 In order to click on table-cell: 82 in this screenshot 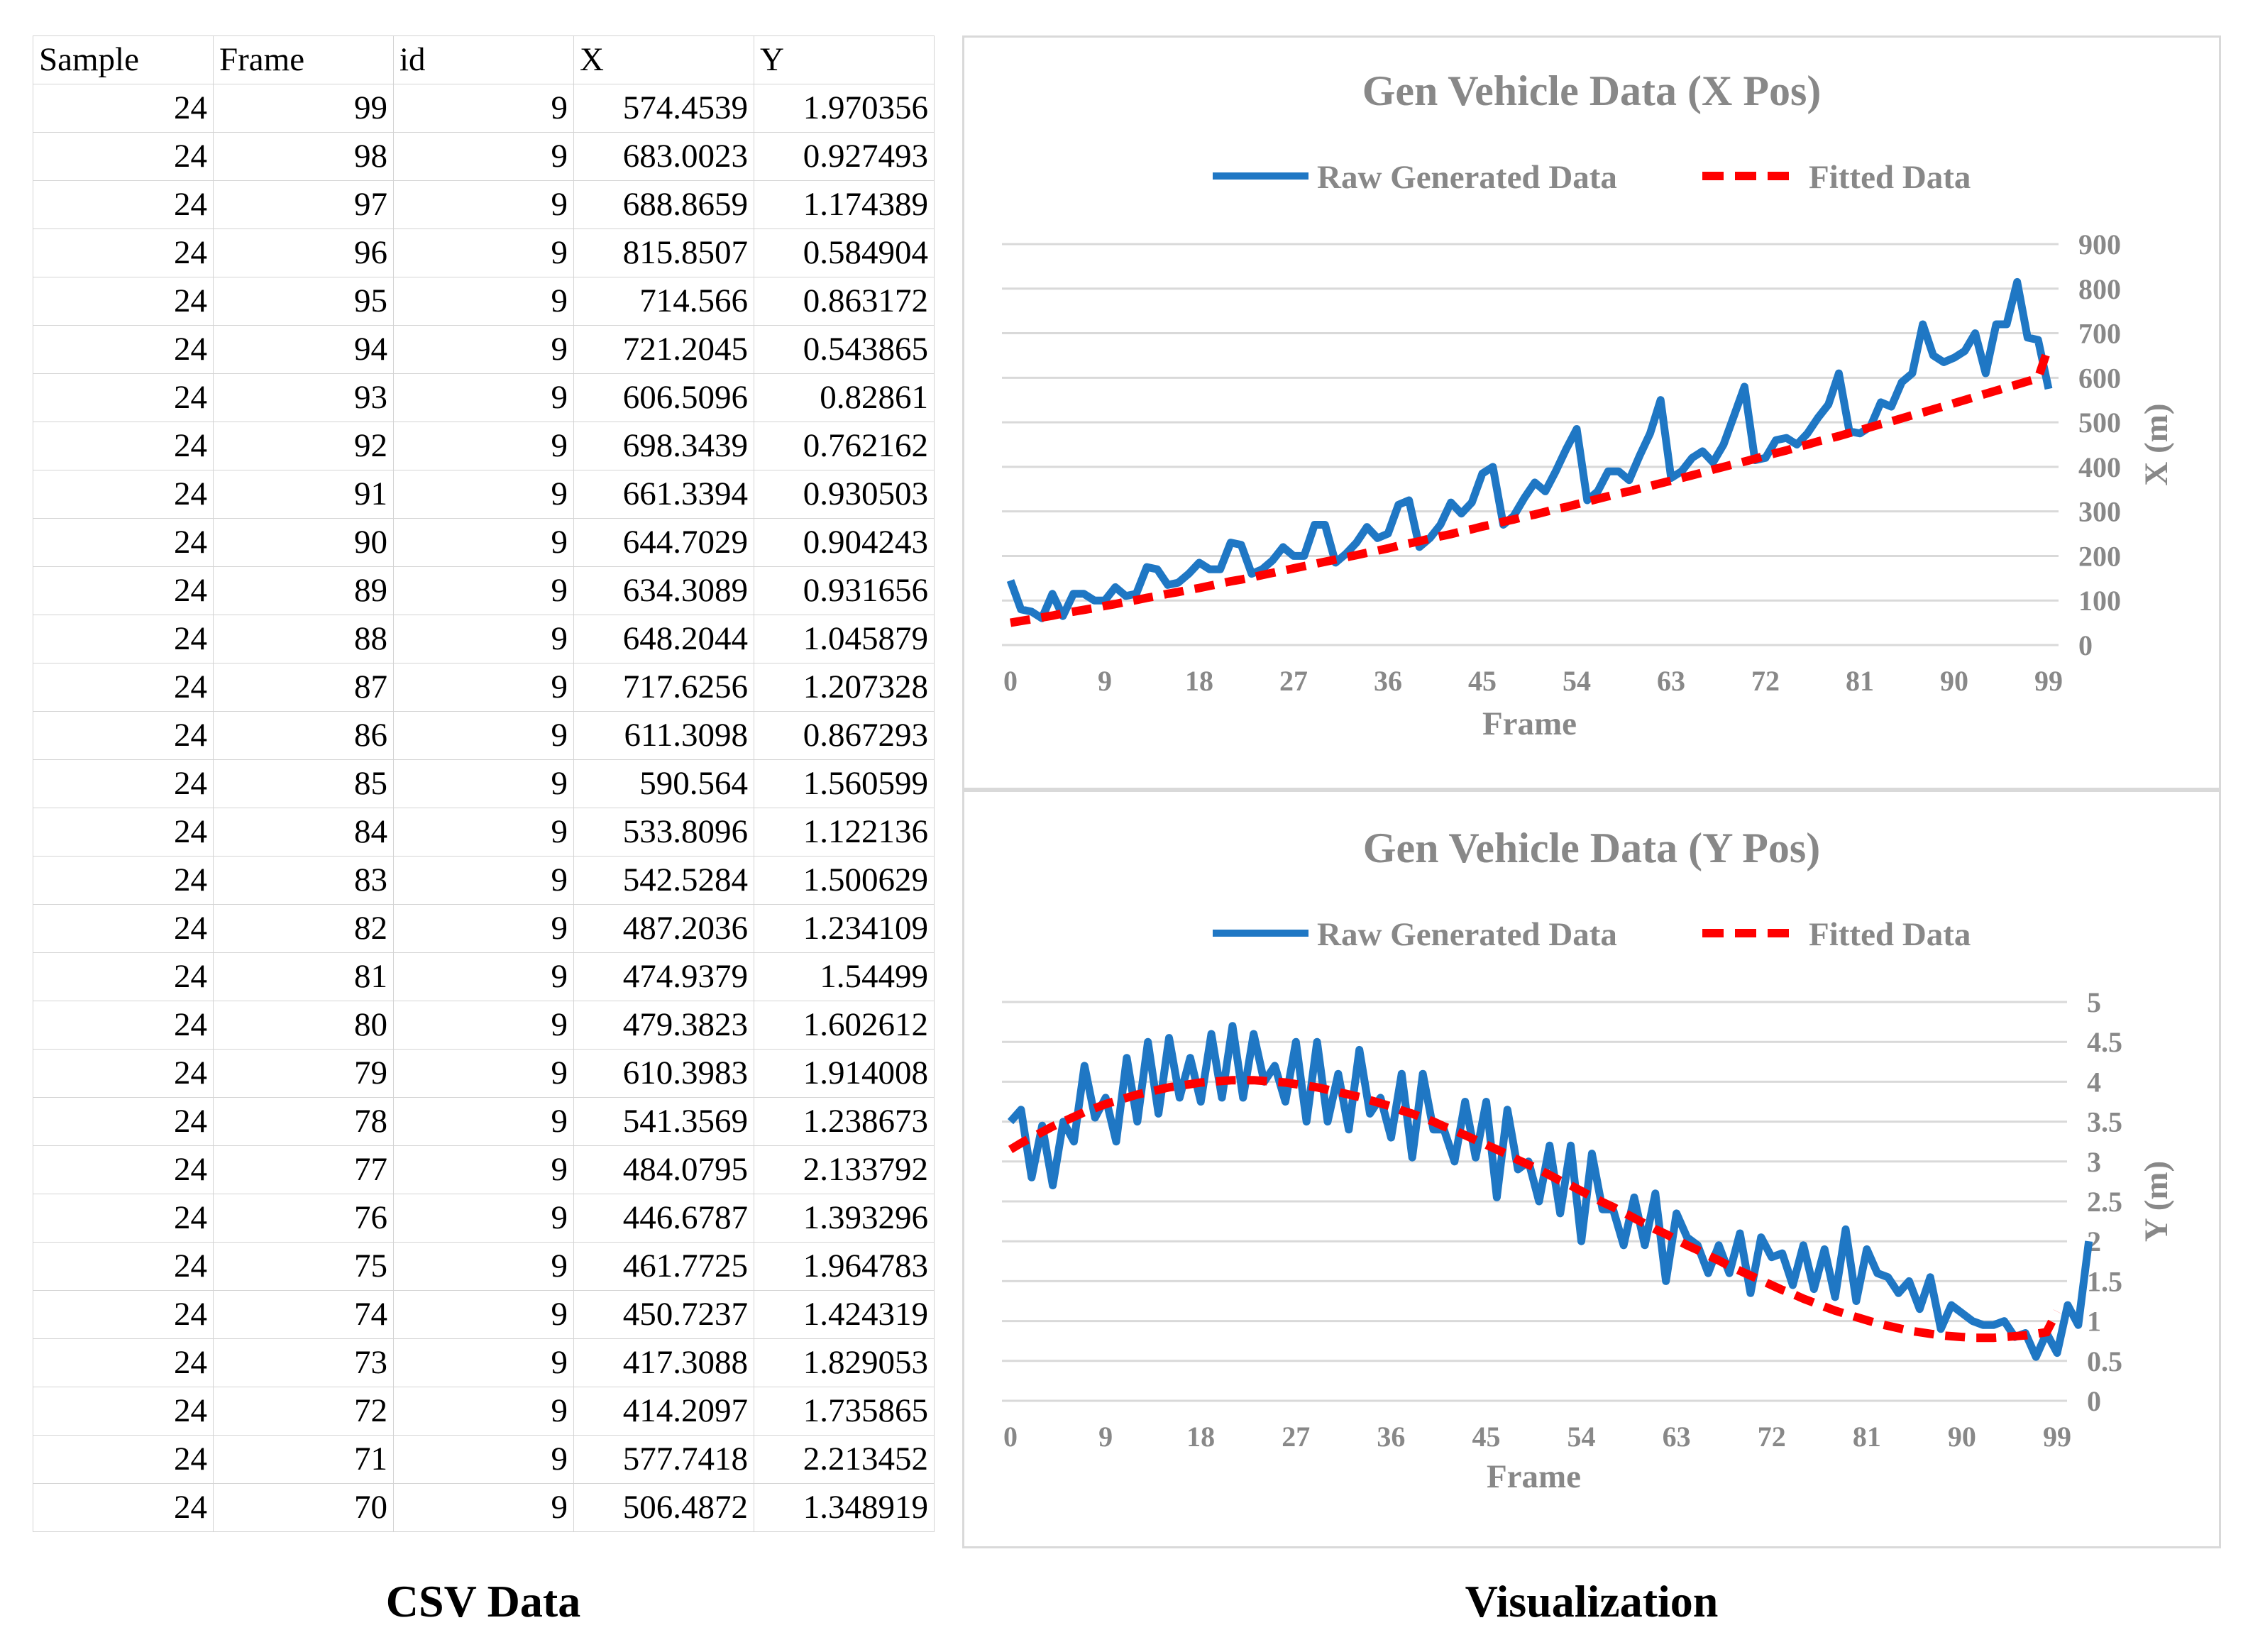, I will do `click(303, 928)`.